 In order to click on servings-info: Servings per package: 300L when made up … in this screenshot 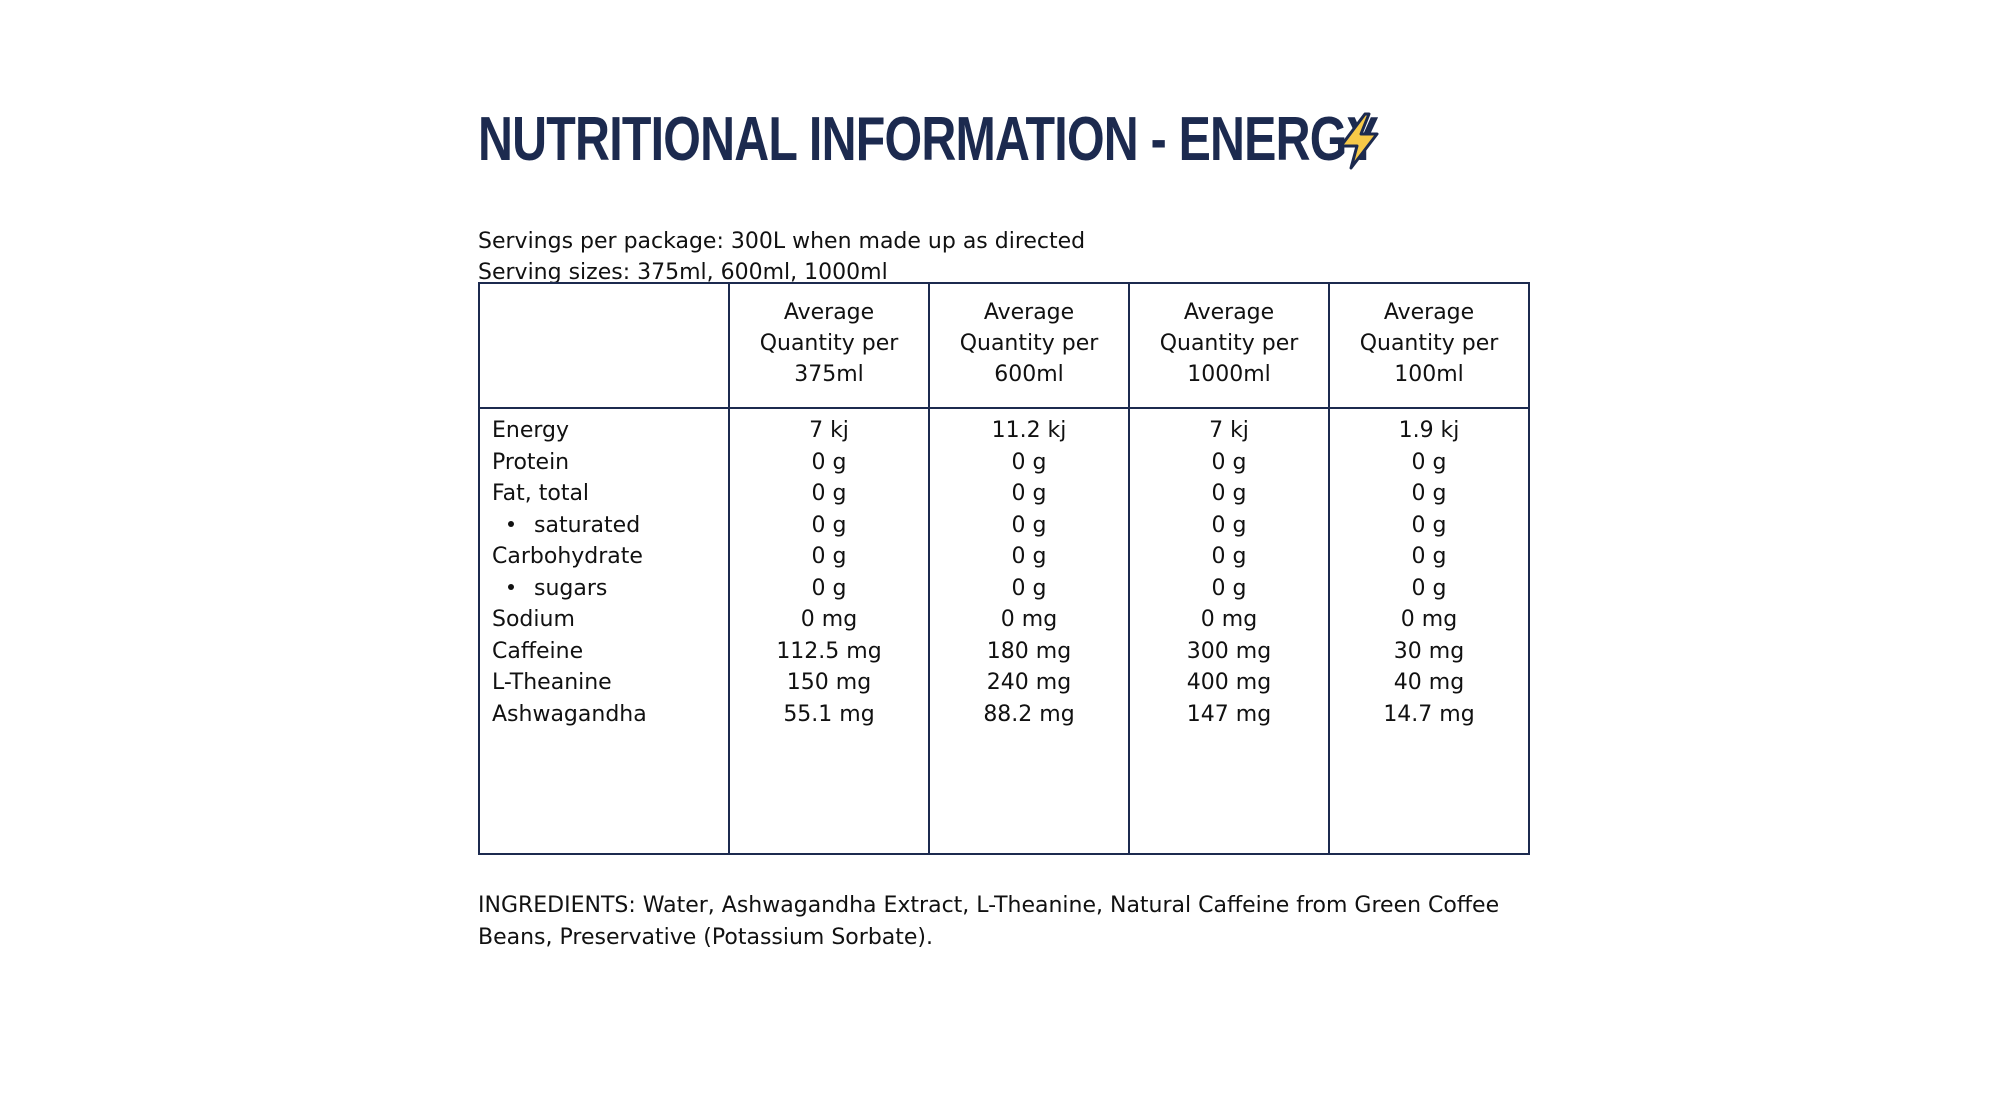, I will do `click(781, 257)`.